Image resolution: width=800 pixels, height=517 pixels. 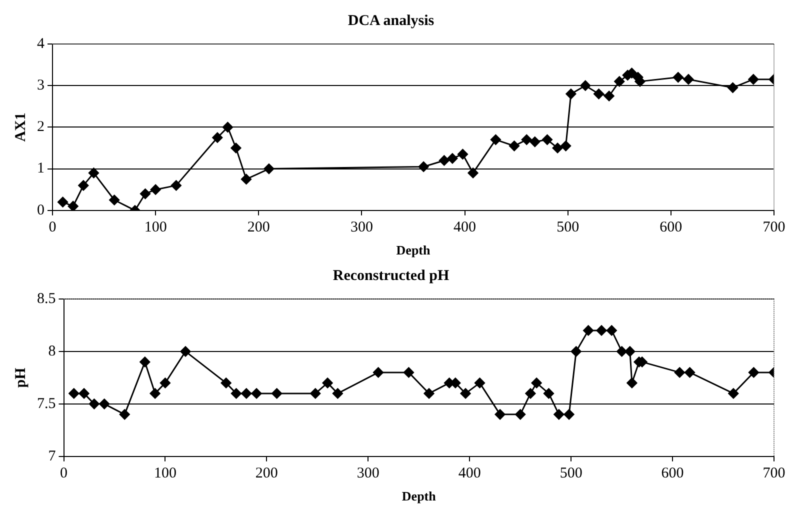 I want to click on chart-title: Reconstructed pH, so click(x=391, y=276).